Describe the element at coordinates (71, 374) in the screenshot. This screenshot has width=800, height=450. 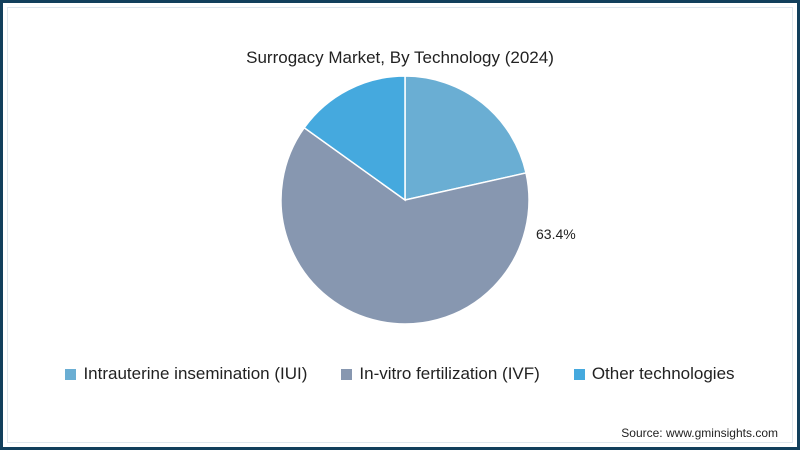
I see `legend-swatch-iui` at that location.